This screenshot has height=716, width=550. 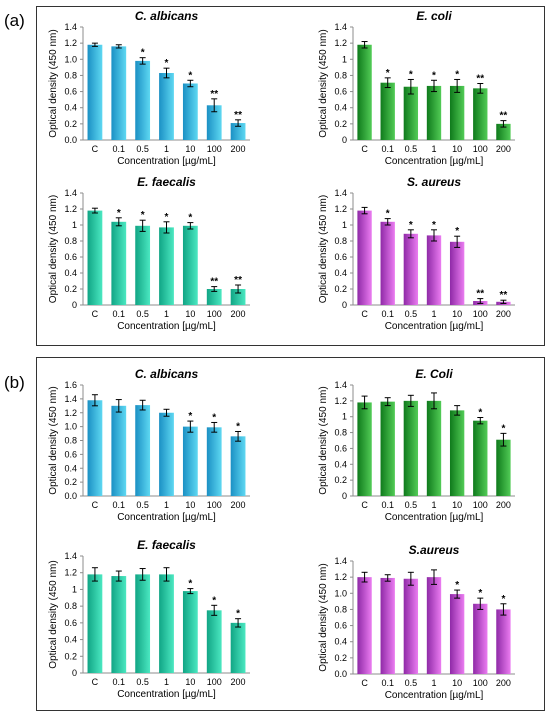 What do you see at coordinates (344, 496) in the screenshot?
I see `c5-y-tick-label-0: 0` at bounding box center [344, 496].